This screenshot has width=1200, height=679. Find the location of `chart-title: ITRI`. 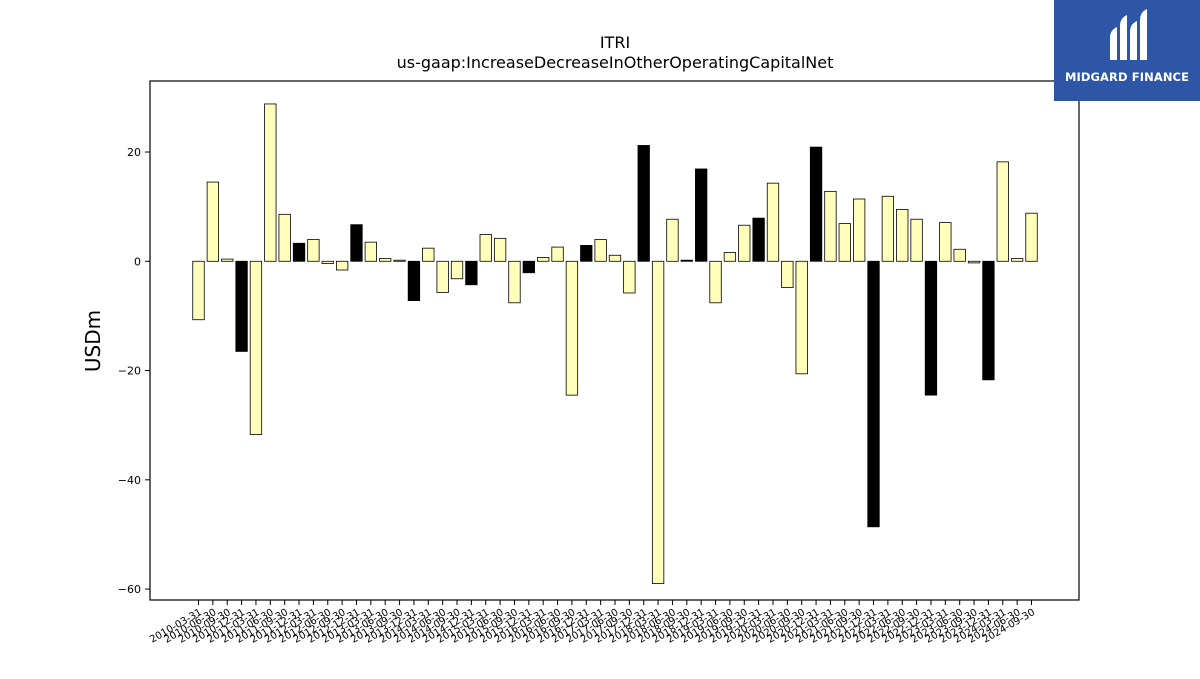

chart-title: ITRI is located at coordinates (615, 42).